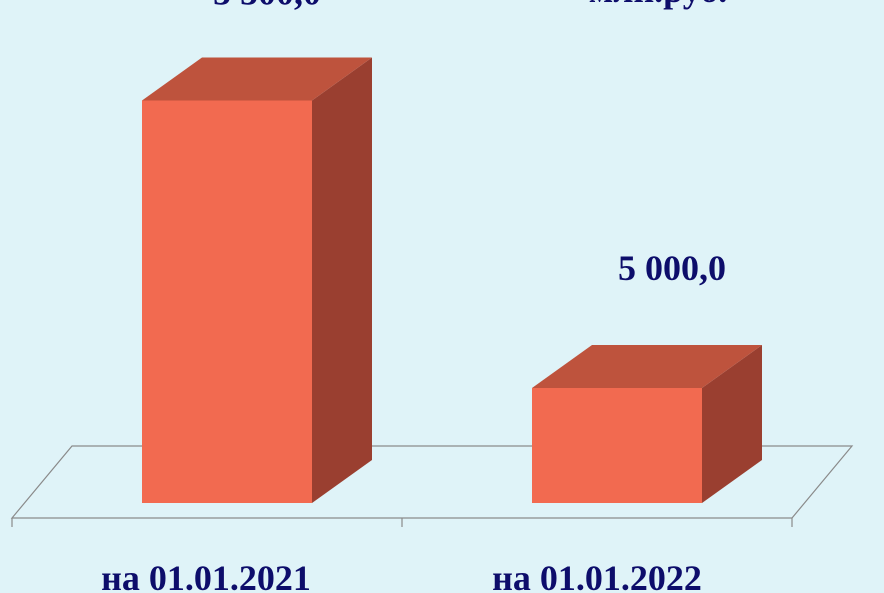 This screenshot has height=593, width=884. What do you see at coordinates (672, 268) in the screenshot?
I see `data-label: 5 000,0` at bounding box center [672, 268].